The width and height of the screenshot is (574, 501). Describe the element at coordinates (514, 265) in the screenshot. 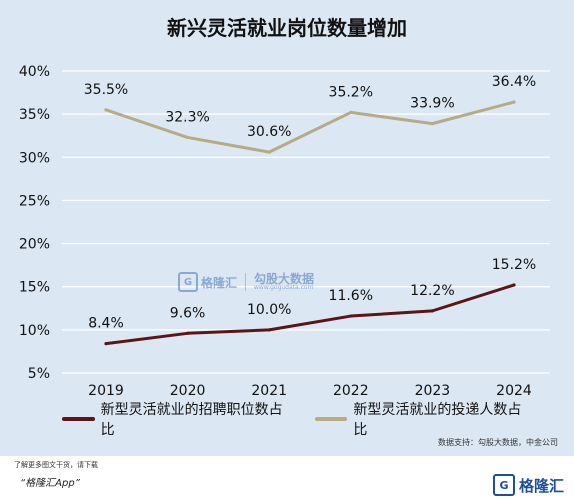

I see `data-label: 15.2%` at that location.